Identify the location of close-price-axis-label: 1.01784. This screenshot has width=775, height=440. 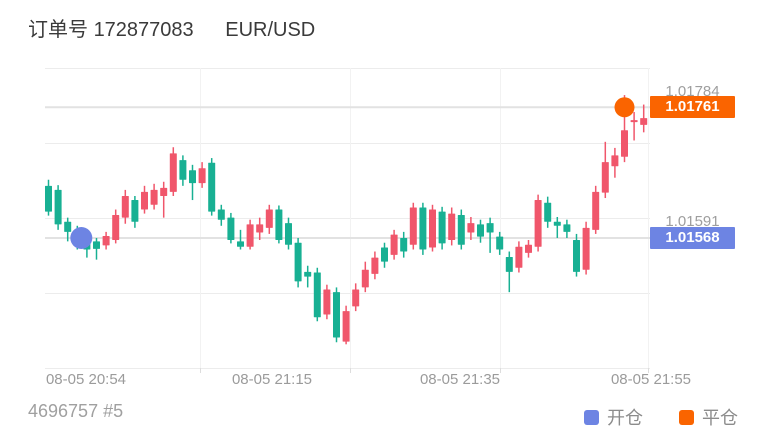
(692, 91).